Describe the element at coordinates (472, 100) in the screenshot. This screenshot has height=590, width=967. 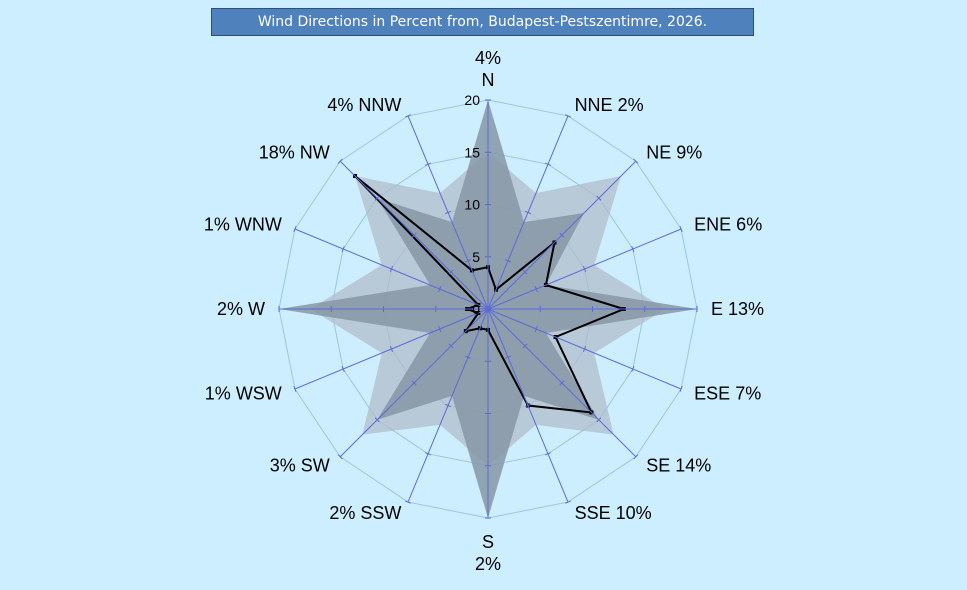
I see `tick-label-20: 20` at that location.